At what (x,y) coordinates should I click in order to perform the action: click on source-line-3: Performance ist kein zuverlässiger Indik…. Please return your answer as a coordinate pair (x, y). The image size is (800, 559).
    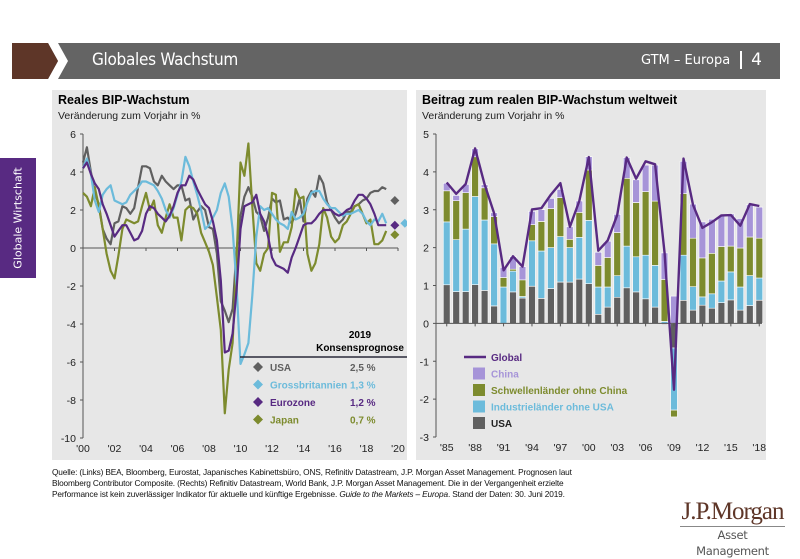
    Looking at the image, I should click on (342, 494).